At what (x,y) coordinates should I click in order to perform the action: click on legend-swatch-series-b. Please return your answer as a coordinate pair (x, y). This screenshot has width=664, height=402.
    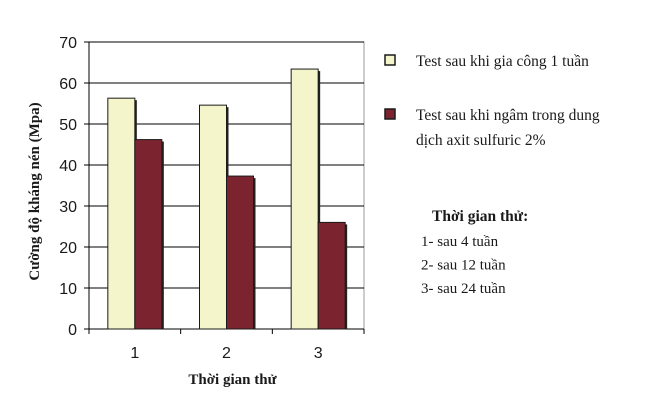
    Looking at the image, I should click on (390, 114).